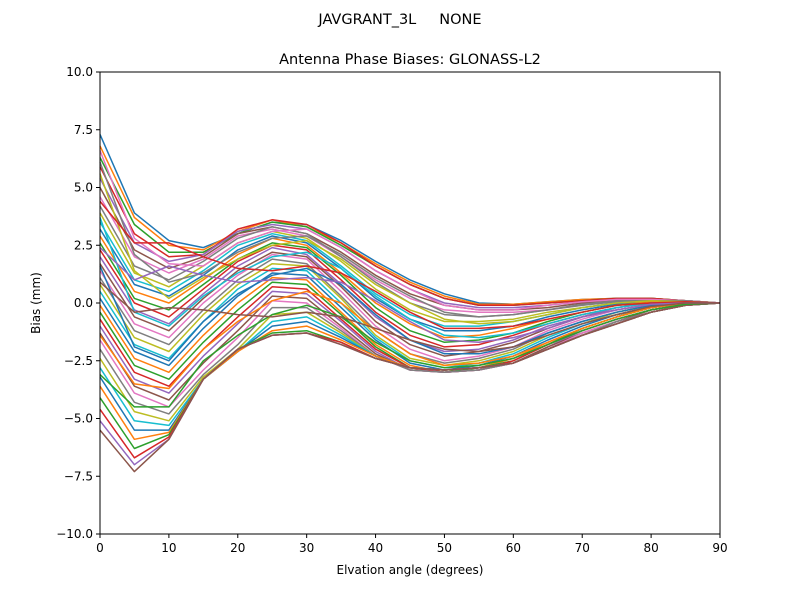  Describe the element at coordinates (78, 476) in the screenshot. I see `y-tick-label: −7.5` at that location.